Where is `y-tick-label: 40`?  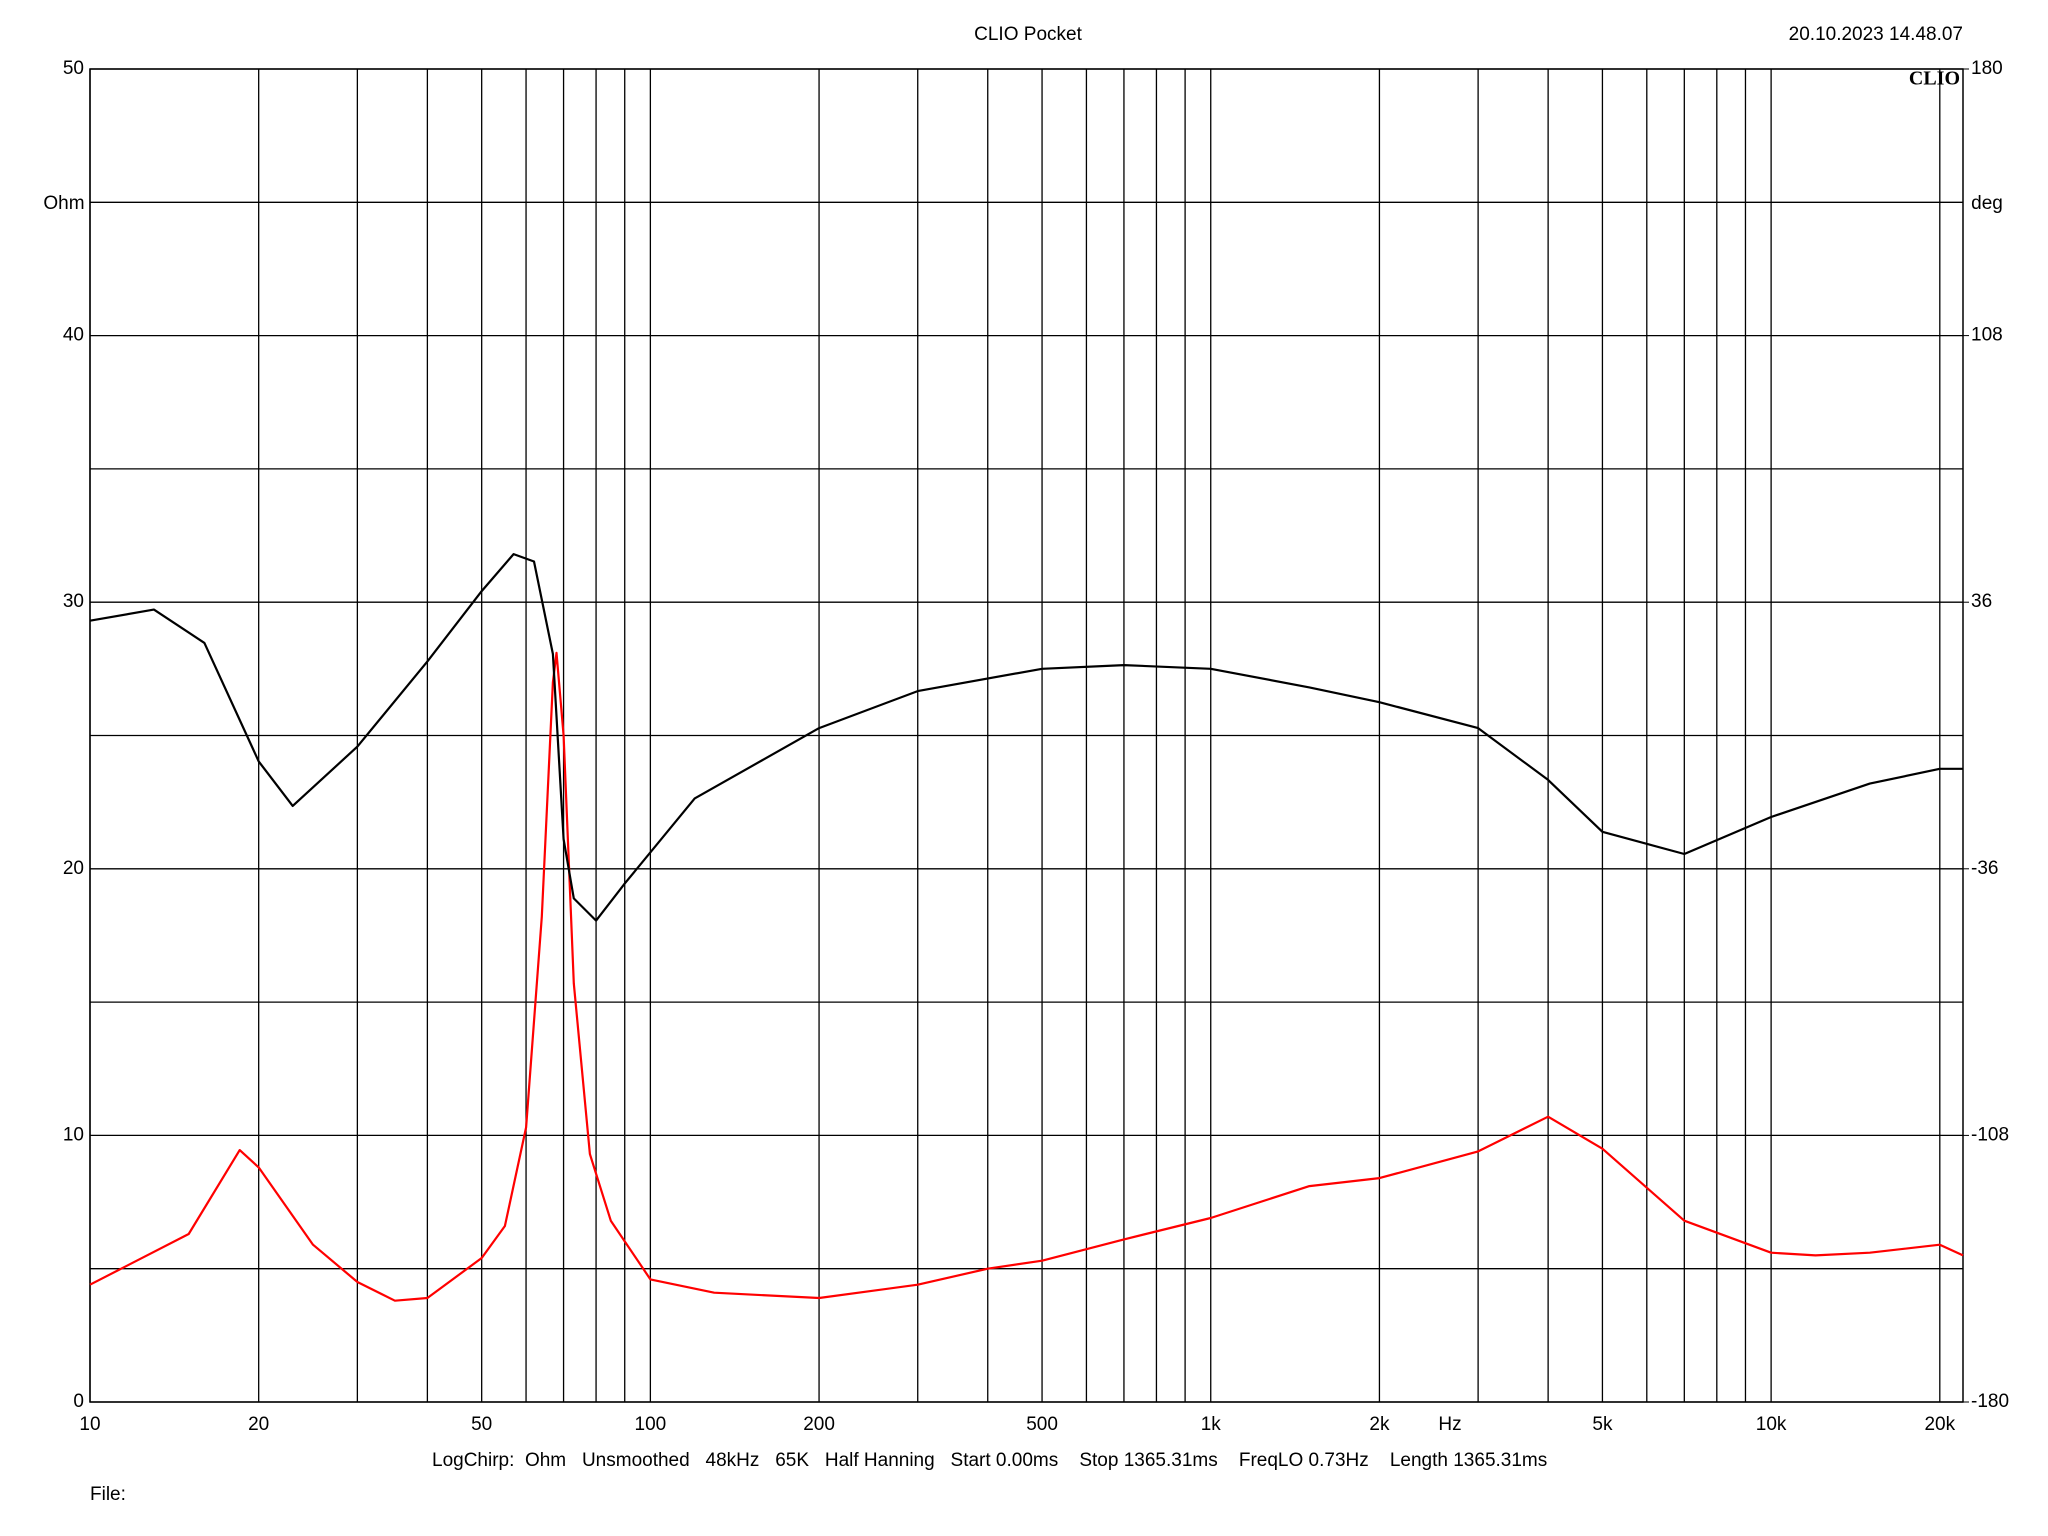 y-tick-label: 40 is located at coordinates (73, 335).